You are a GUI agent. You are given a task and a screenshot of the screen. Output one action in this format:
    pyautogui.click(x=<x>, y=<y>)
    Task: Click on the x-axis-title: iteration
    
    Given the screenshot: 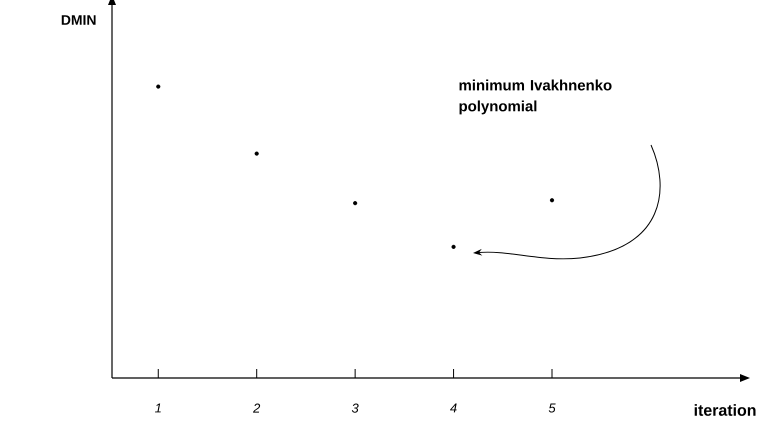 What is the action you would take?
    pyautogui.click(x=725, y=410)
    